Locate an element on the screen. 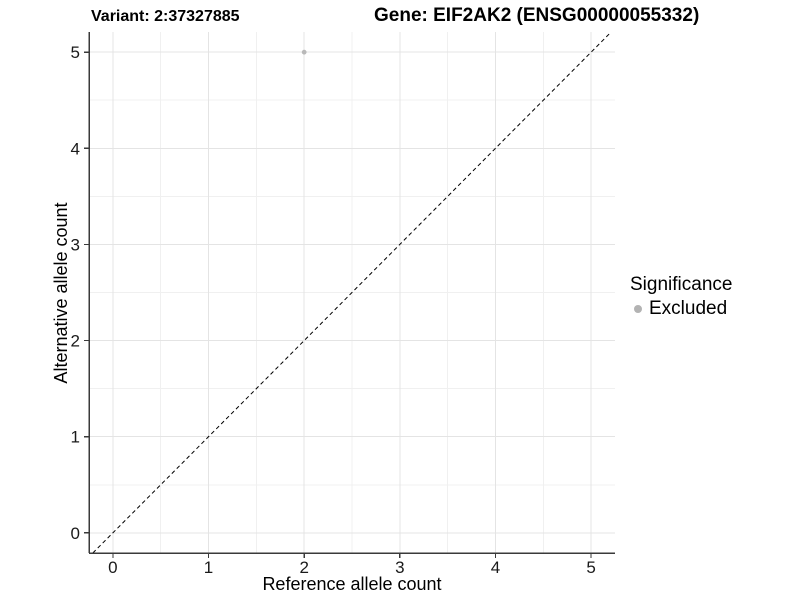 The image size is (800, 600). variant-title: Variant: 2:37327885 is located at coordinates (165, 16).